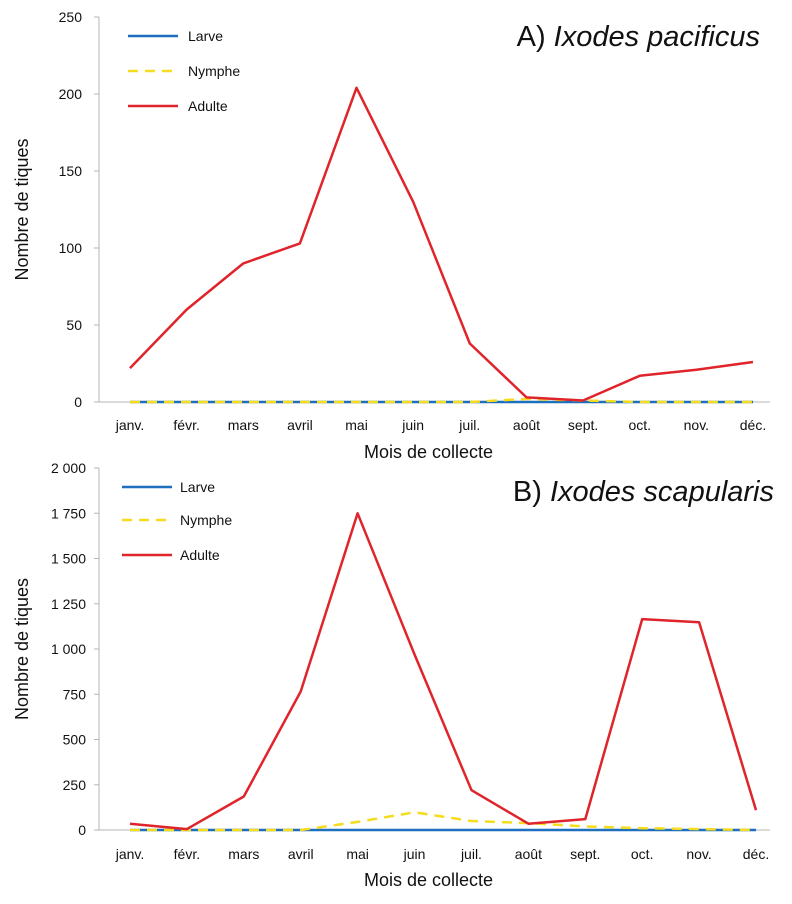 The height and width of the screenshot is (904, 792). Describe the element at coordinates (71, 94) in the screenshot. I see `chart-a-y-tick-label: 200` at that location.